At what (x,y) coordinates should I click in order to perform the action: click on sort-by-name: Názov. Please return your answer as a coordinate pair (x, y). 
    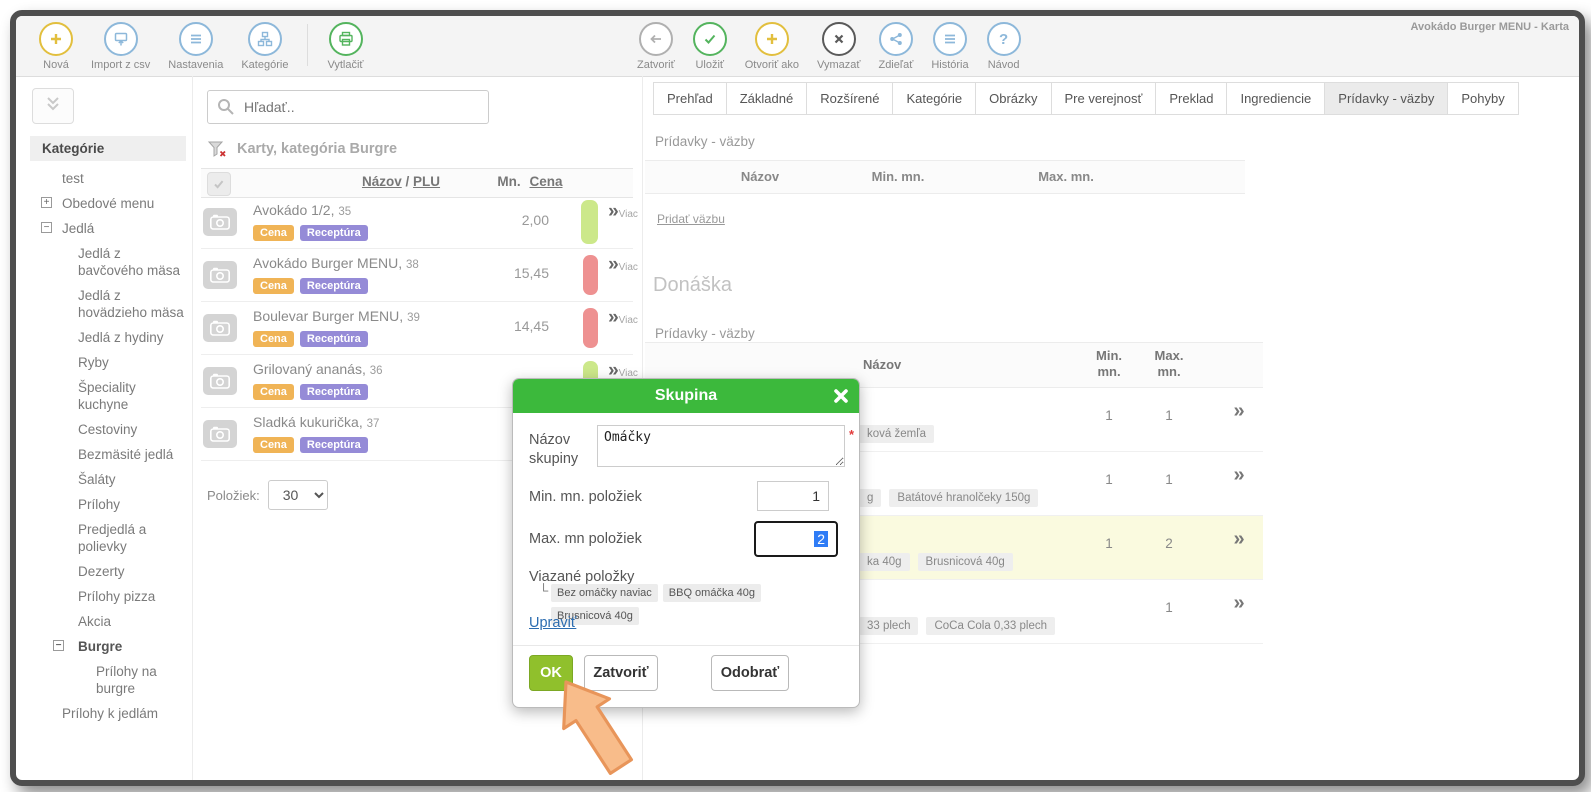
    Looking at the image, I should click on (381, 181).